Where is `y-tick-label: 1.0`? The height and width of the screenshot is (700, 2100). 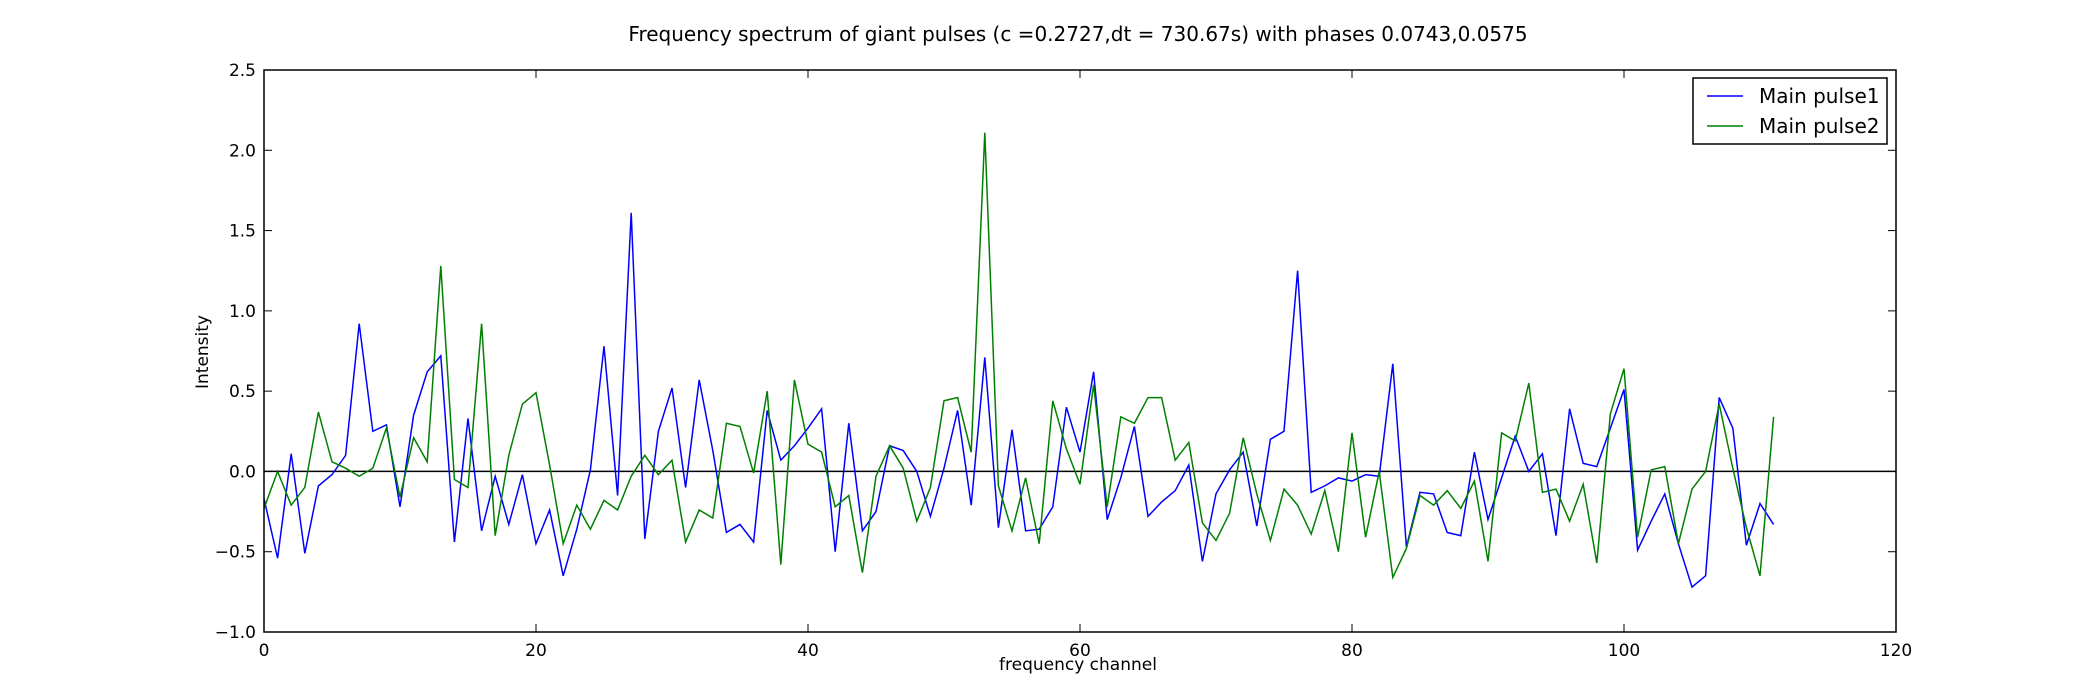 y-tick-label: 1.0 is located at coordinates (242, 312).